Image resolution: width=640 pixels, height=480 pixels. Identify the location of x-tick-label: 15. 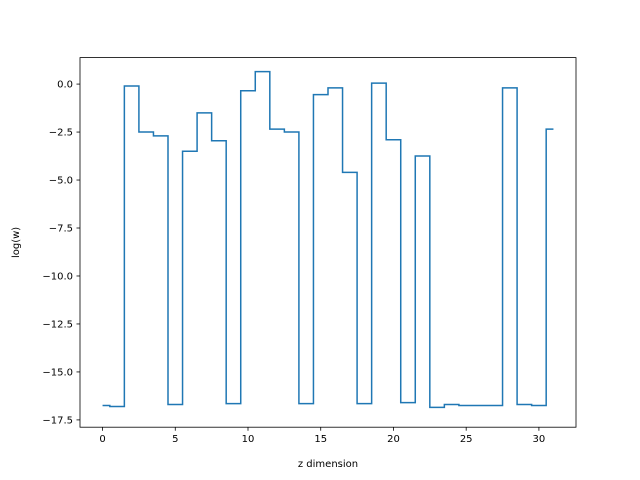
(320, 439).